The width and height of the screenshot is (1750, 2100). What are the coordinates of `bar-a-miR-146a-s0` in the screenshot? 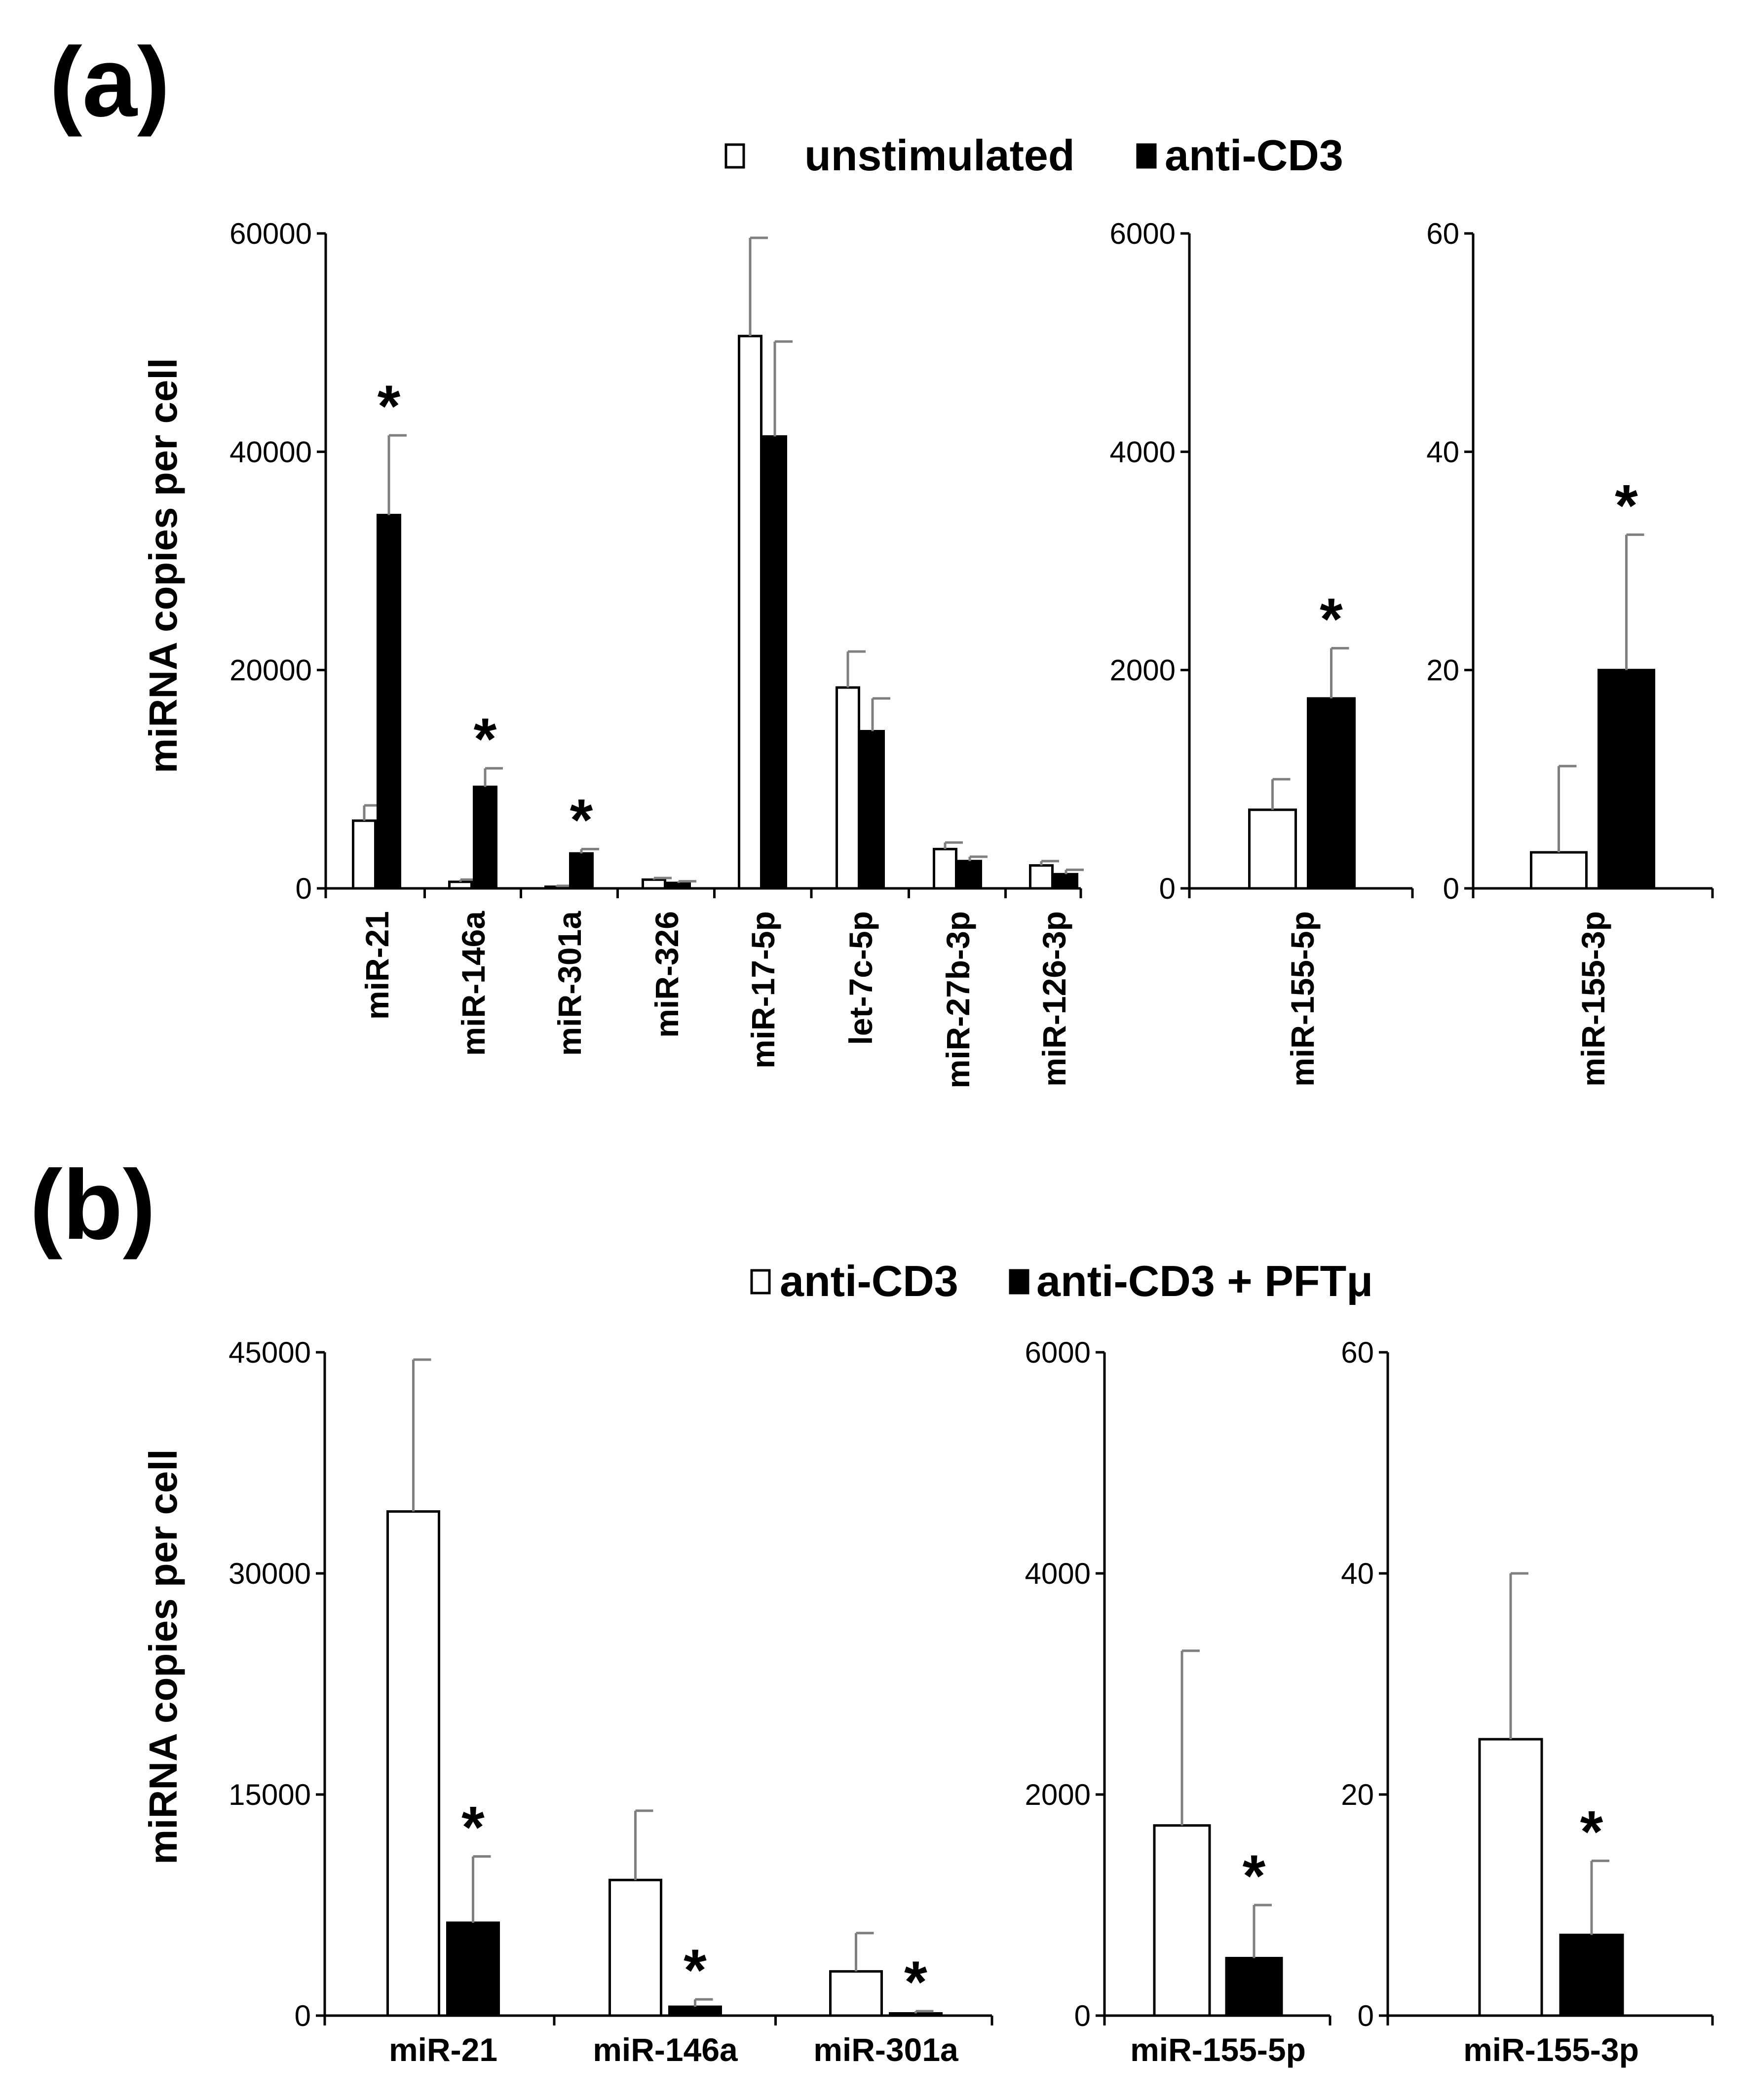 It's located at (460, 885).